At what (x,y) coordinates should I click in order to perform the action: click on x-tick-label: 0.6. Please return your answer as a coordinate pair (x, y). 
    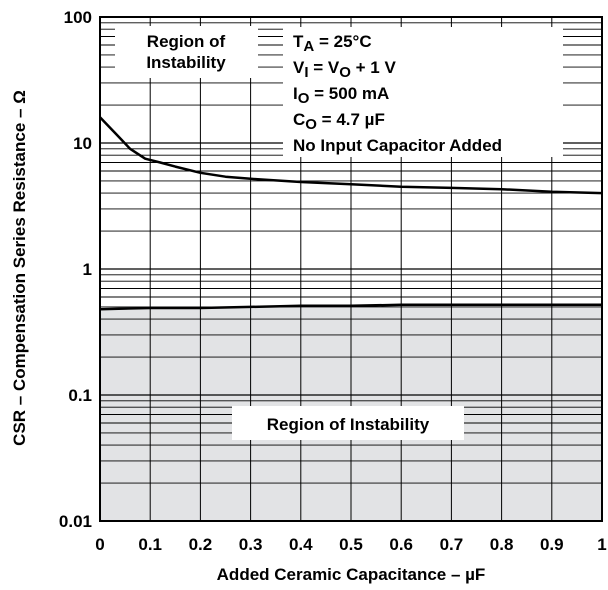
    Looking at the image, I should click on (401, 544).